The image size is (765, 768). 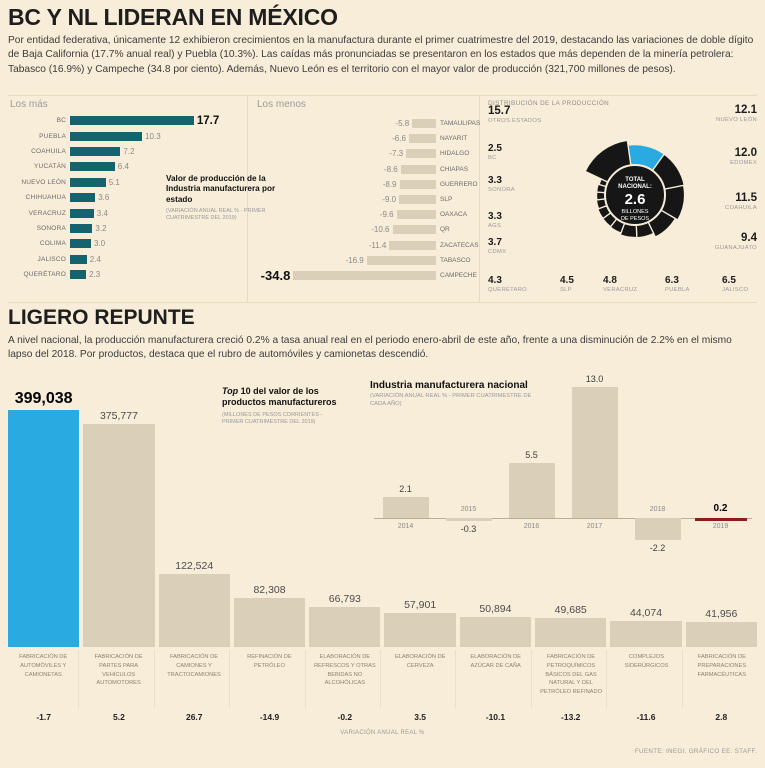 I want to click on bar-row: -8.6 CHIAPAS, so click(x=367, y=169).